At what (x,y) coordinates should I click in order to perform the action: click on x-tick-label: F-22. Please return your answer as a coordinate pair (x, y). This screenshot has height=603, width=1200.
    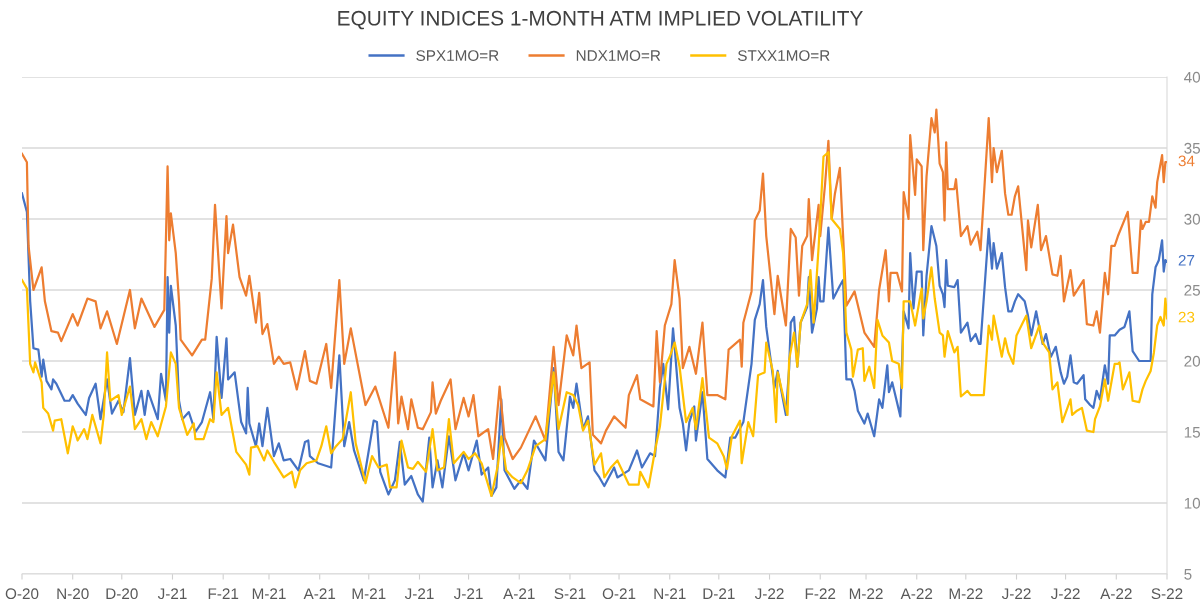
    Looking at the image, I should click on (820, 593).